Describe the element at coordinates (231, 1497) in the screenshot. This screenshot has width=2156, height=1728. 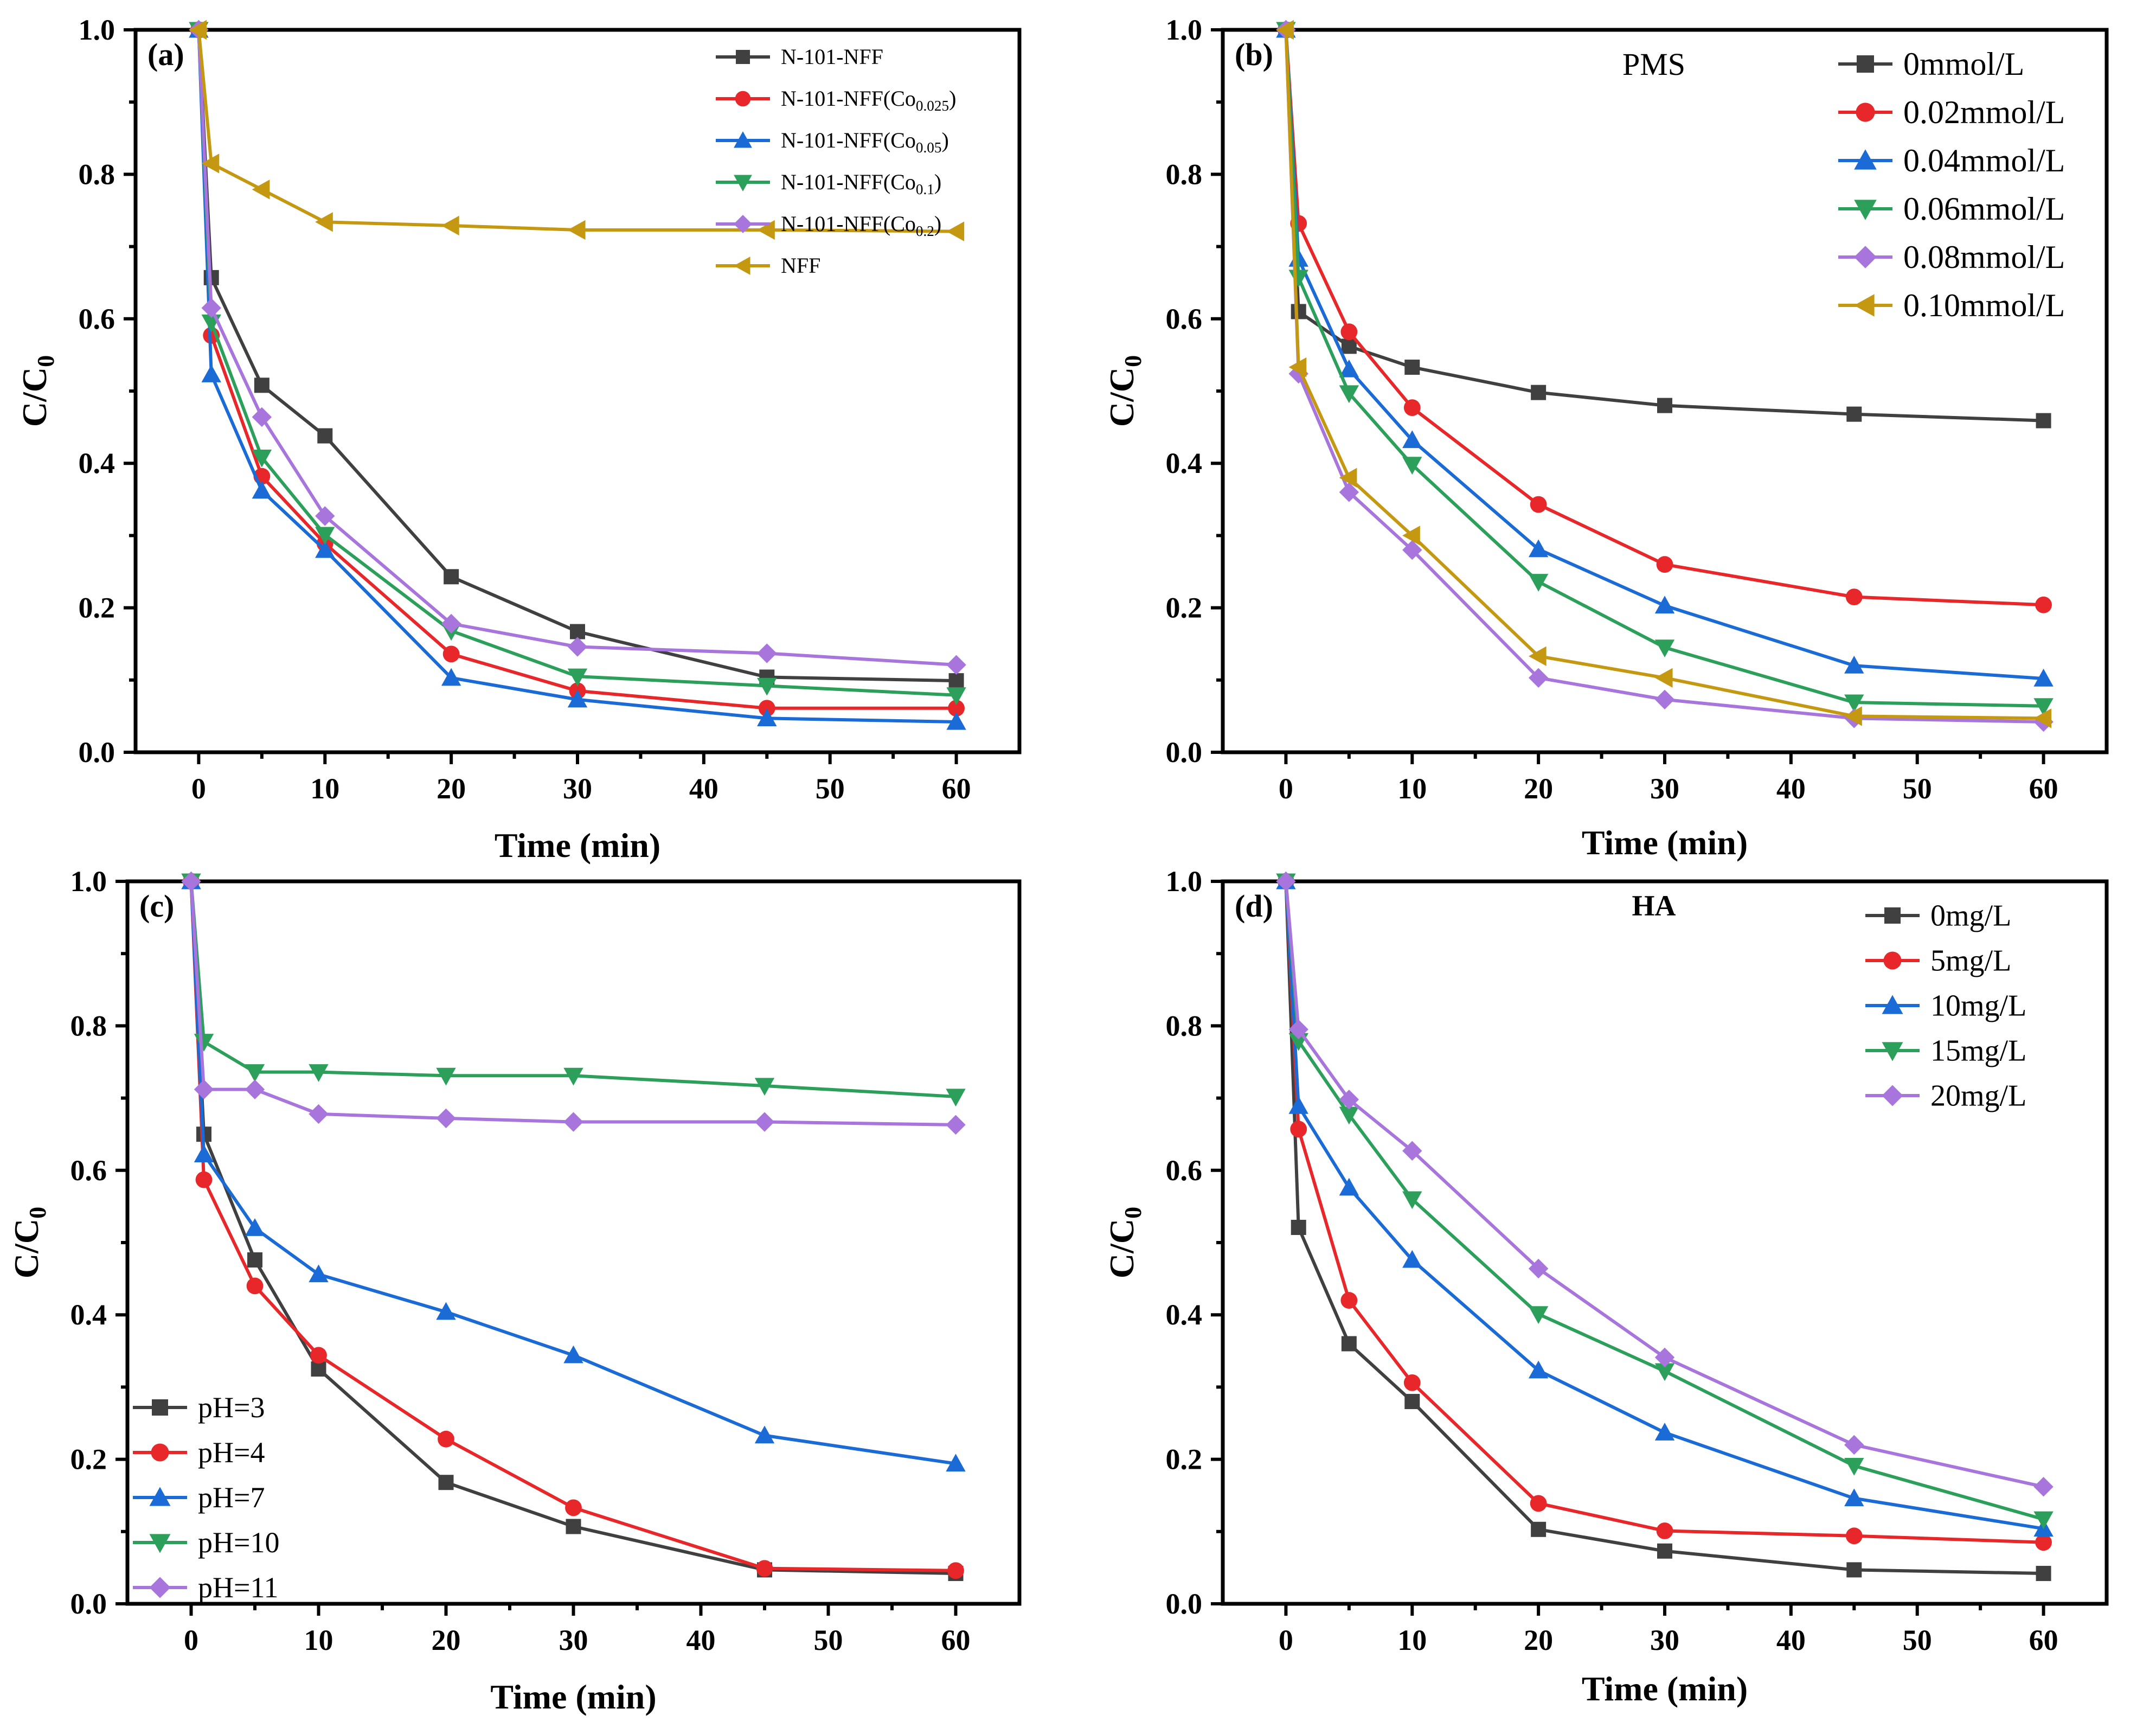
I see `legend-label-main: pH=7` at that location.